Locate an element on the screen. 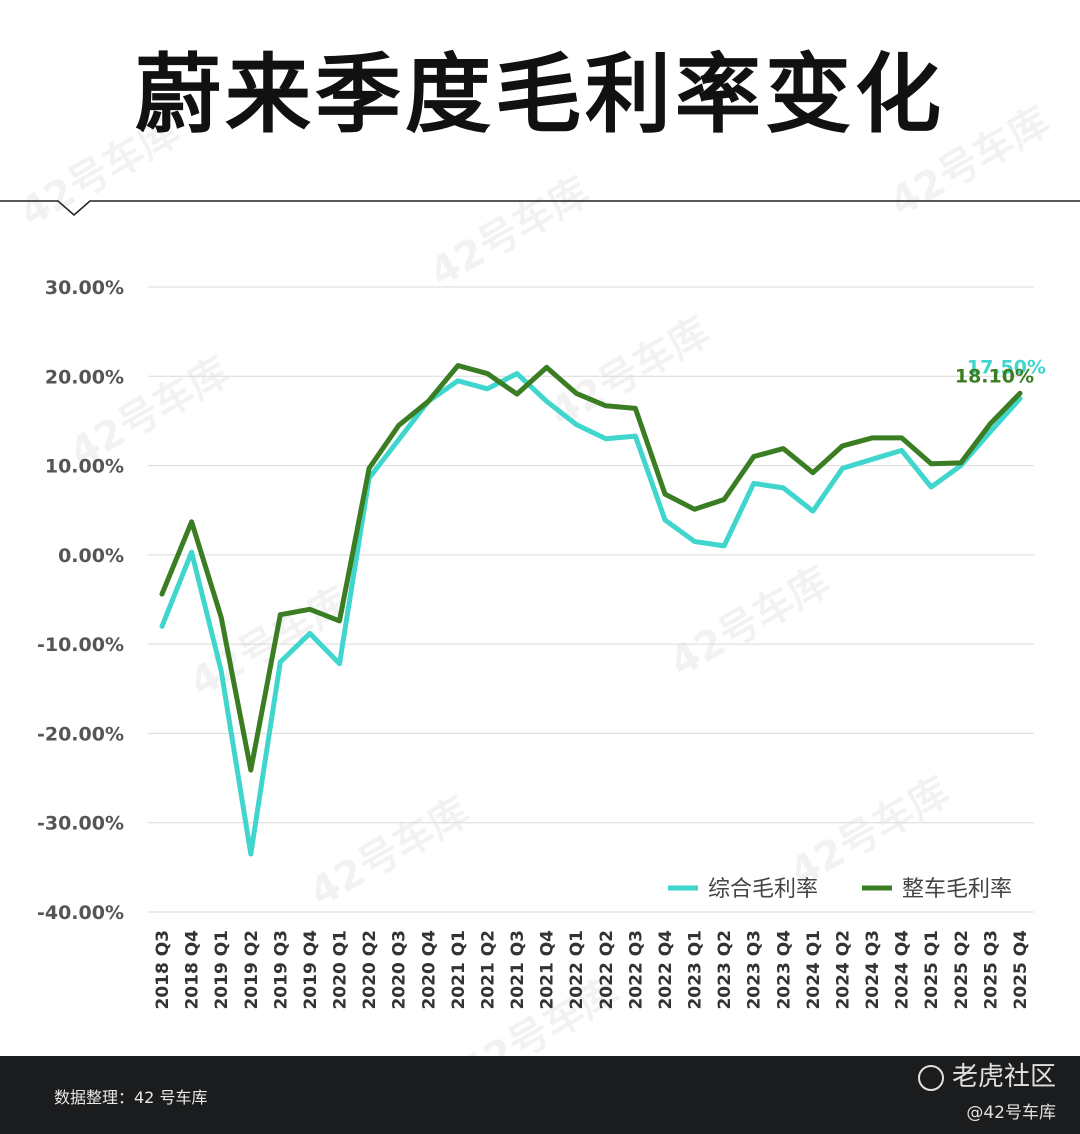 This screenshot has width=1080, height=1134. x-tick-label: 2020 Q4 is located at coordinates (429, 970).